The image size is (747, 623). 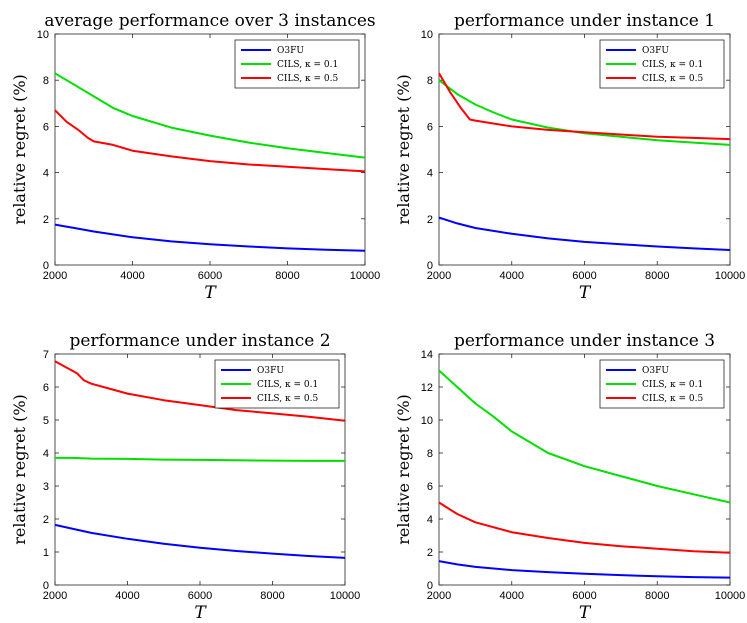 I want to click on chart-title: performance under instance 1, so click(x=584, y=21).